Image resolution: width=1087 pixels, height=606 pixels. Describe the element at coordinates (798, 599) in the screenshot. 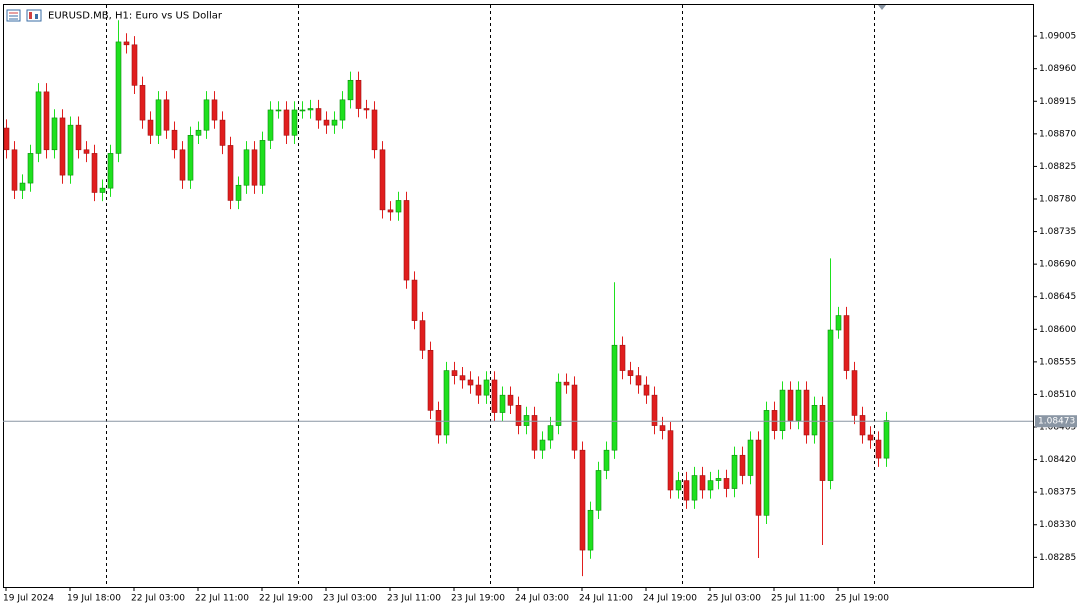

I see `x-tick-label: 25 Jul 11:00` at that location.